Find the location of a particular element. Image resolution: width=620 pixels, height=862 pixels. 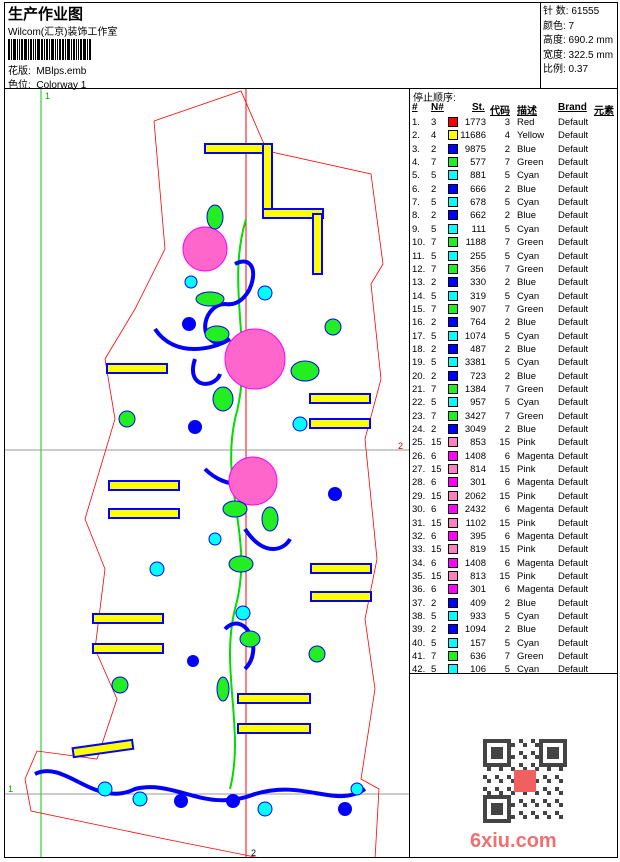

cell-stitches: 106 is located at coordinates (478, 670).